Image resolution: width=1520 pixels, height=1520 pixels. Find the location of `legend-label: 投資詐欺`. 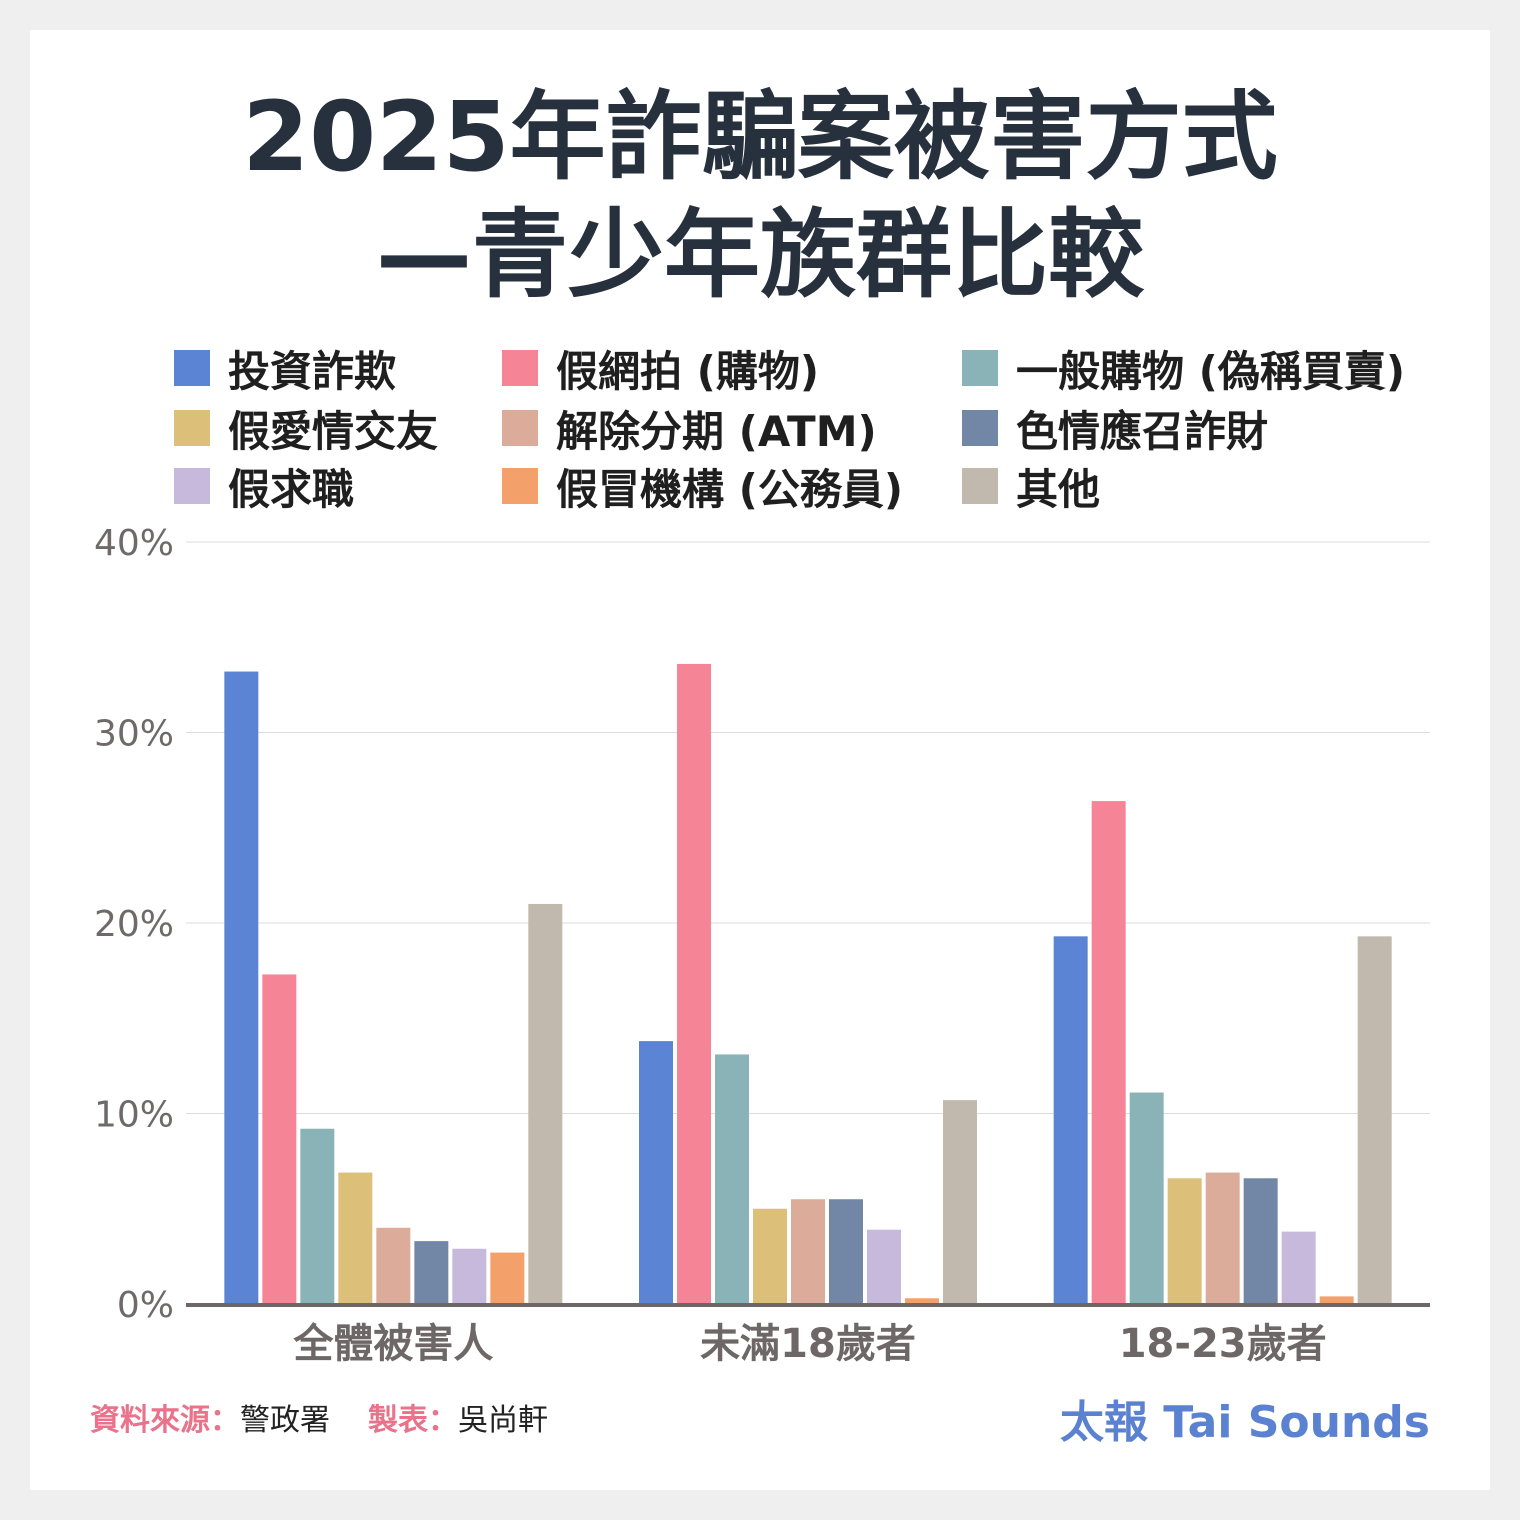

legend-label: 投資詐欺 is located at coordinates (312, 371).